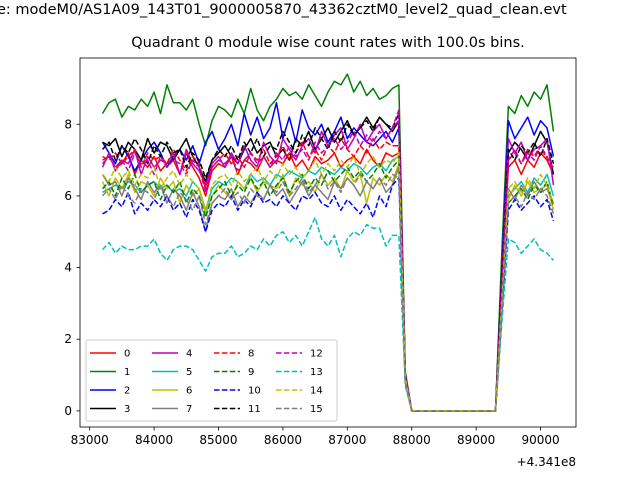 This screenshot has height=480, width=640. What do you see at coordinates (154, 440) in the screenshot?
I see `x-tick-label: 84000` at bounding box center [154, 440].